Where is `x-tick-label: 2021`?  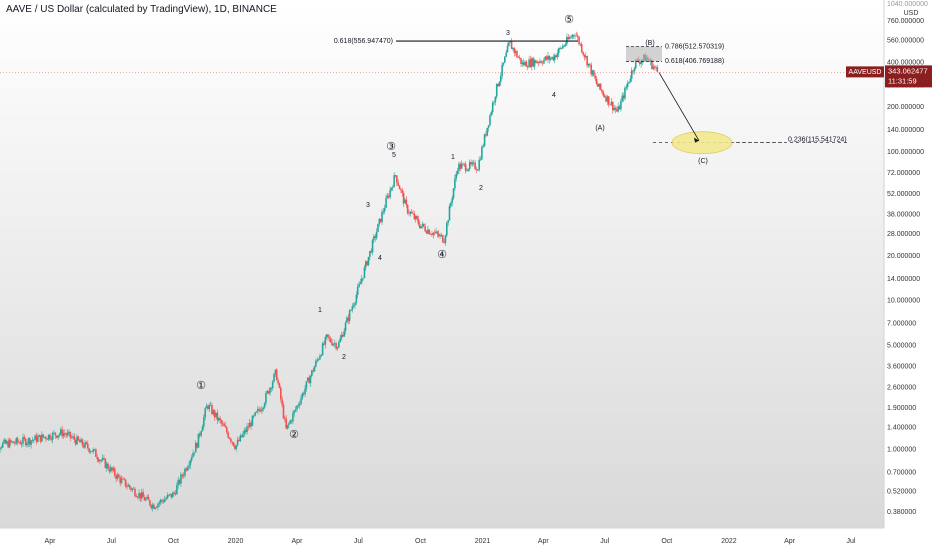 x-tick-label: 2021 is located at coordinates (483, 541).